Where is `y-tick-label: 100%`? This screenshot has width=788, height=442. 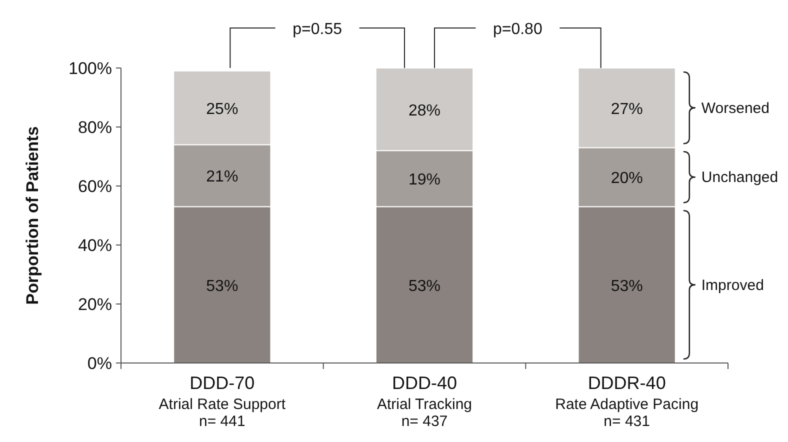 y-tick-label: 100% is located at coordinates (90, 68).